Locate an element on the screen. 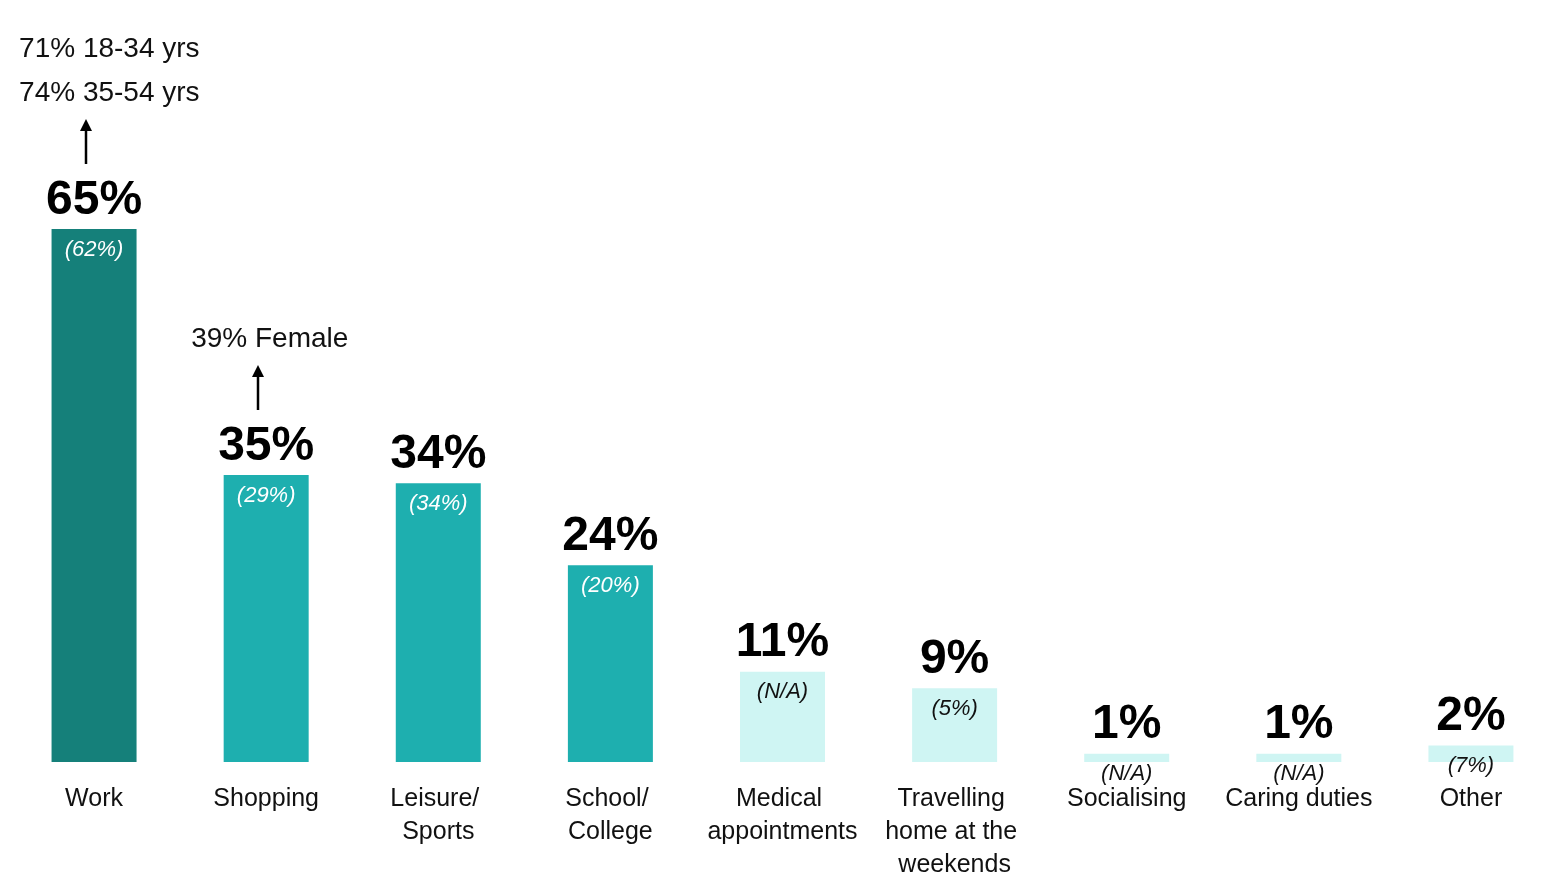 The height and width of the screenshot is (887, 1565). x-tick-label: Shopping is located at coordinates (266, 796).